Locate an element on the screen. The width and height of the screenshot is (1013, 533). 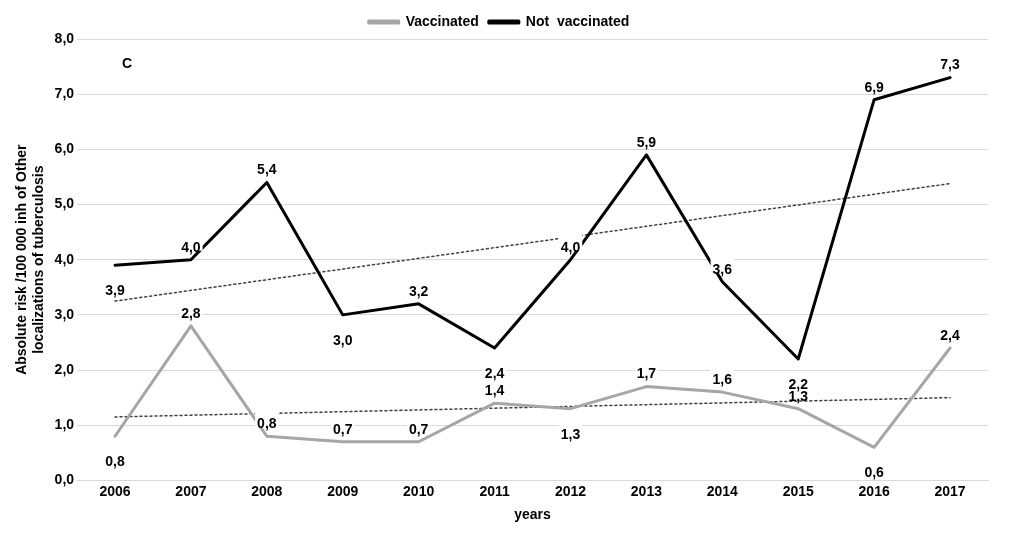
y-tick-label: 4,0 is located at coordinates (64, 258).